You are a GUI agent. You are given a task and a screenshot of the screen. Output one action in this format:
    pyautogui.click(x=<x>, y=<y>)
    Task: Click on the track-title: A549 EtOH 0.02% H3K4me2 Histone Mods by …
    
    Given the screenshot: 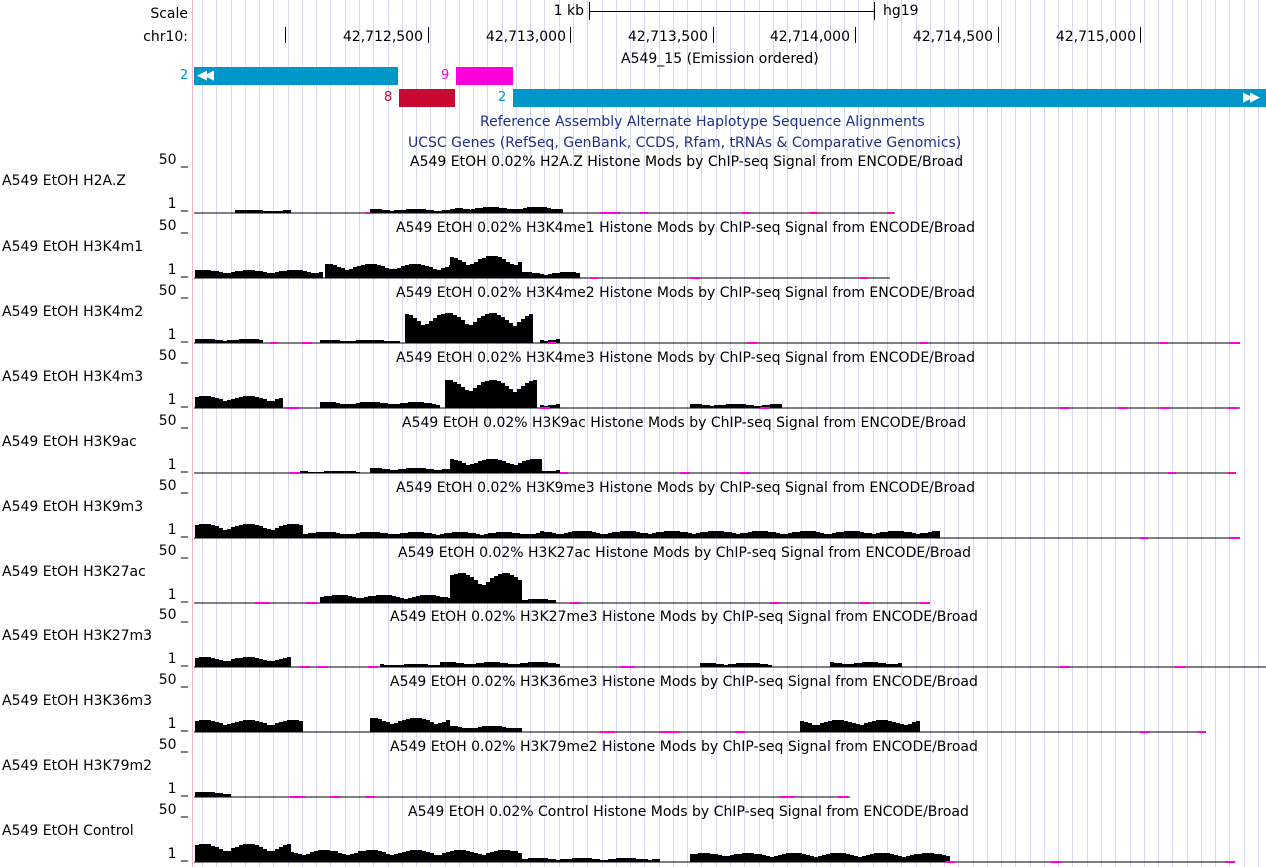 What is the action you would take?
    pyautogui.click(x=685, y=293)
    